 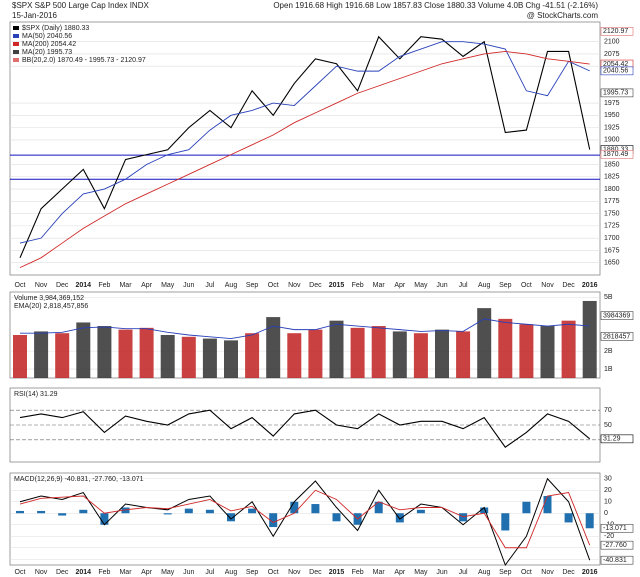 What do you see at coordinates (49, 44) in the screenshot?
I see `legend-entry: MA(200) 2054.42` at bounding box center [49, 44].